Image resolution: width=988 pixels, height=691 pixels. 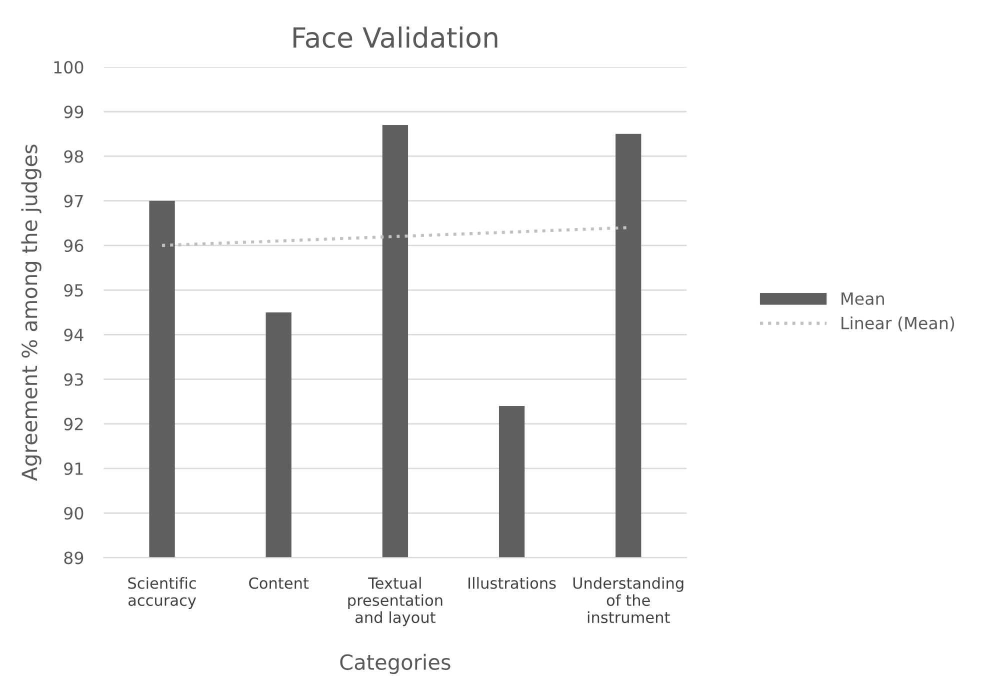 What do you see at coordinates (73, 379) in the screenshot?
I see `y-tick-label: 93` at bounding box center [73, 379].